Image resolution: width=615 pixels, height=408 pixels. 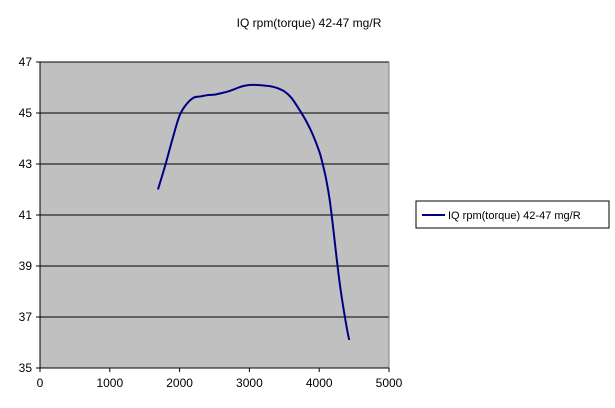 What do you see at coordinates (26, 317) in the screenshot?
I see `y-tick-label-37: 37` at bounding box center [26, 317].